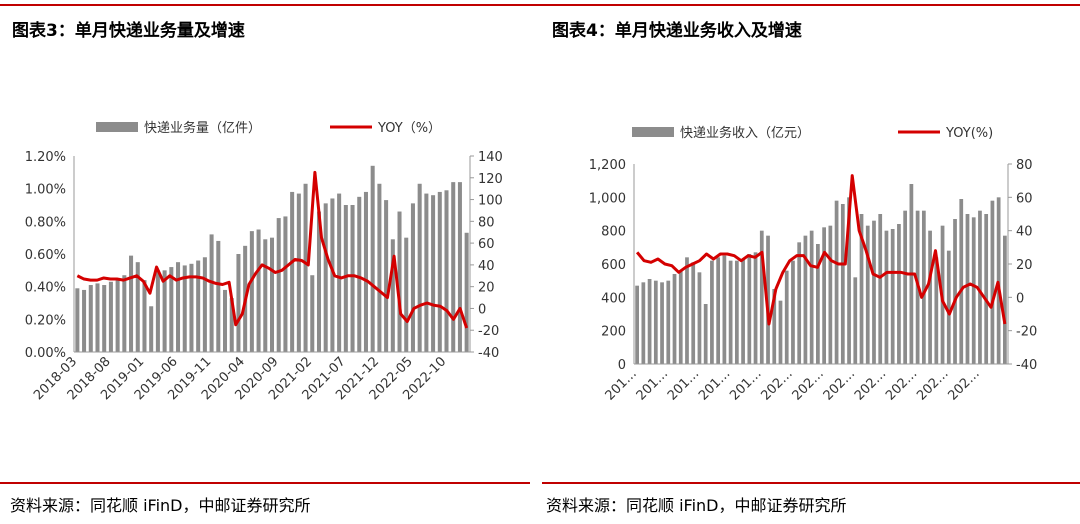 The width and height of the screenshot is (1080, 524). I want to click on left-axis-tick-label: 1,200, so click(607, 165).